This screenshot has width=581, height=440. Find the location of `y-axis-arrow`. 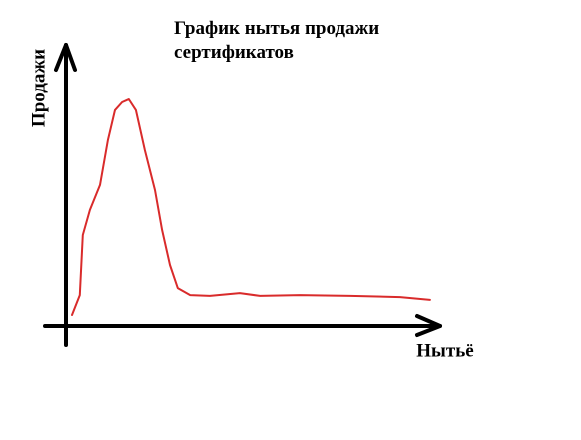

y-axis-arrow is located at coordinates (65, 57).